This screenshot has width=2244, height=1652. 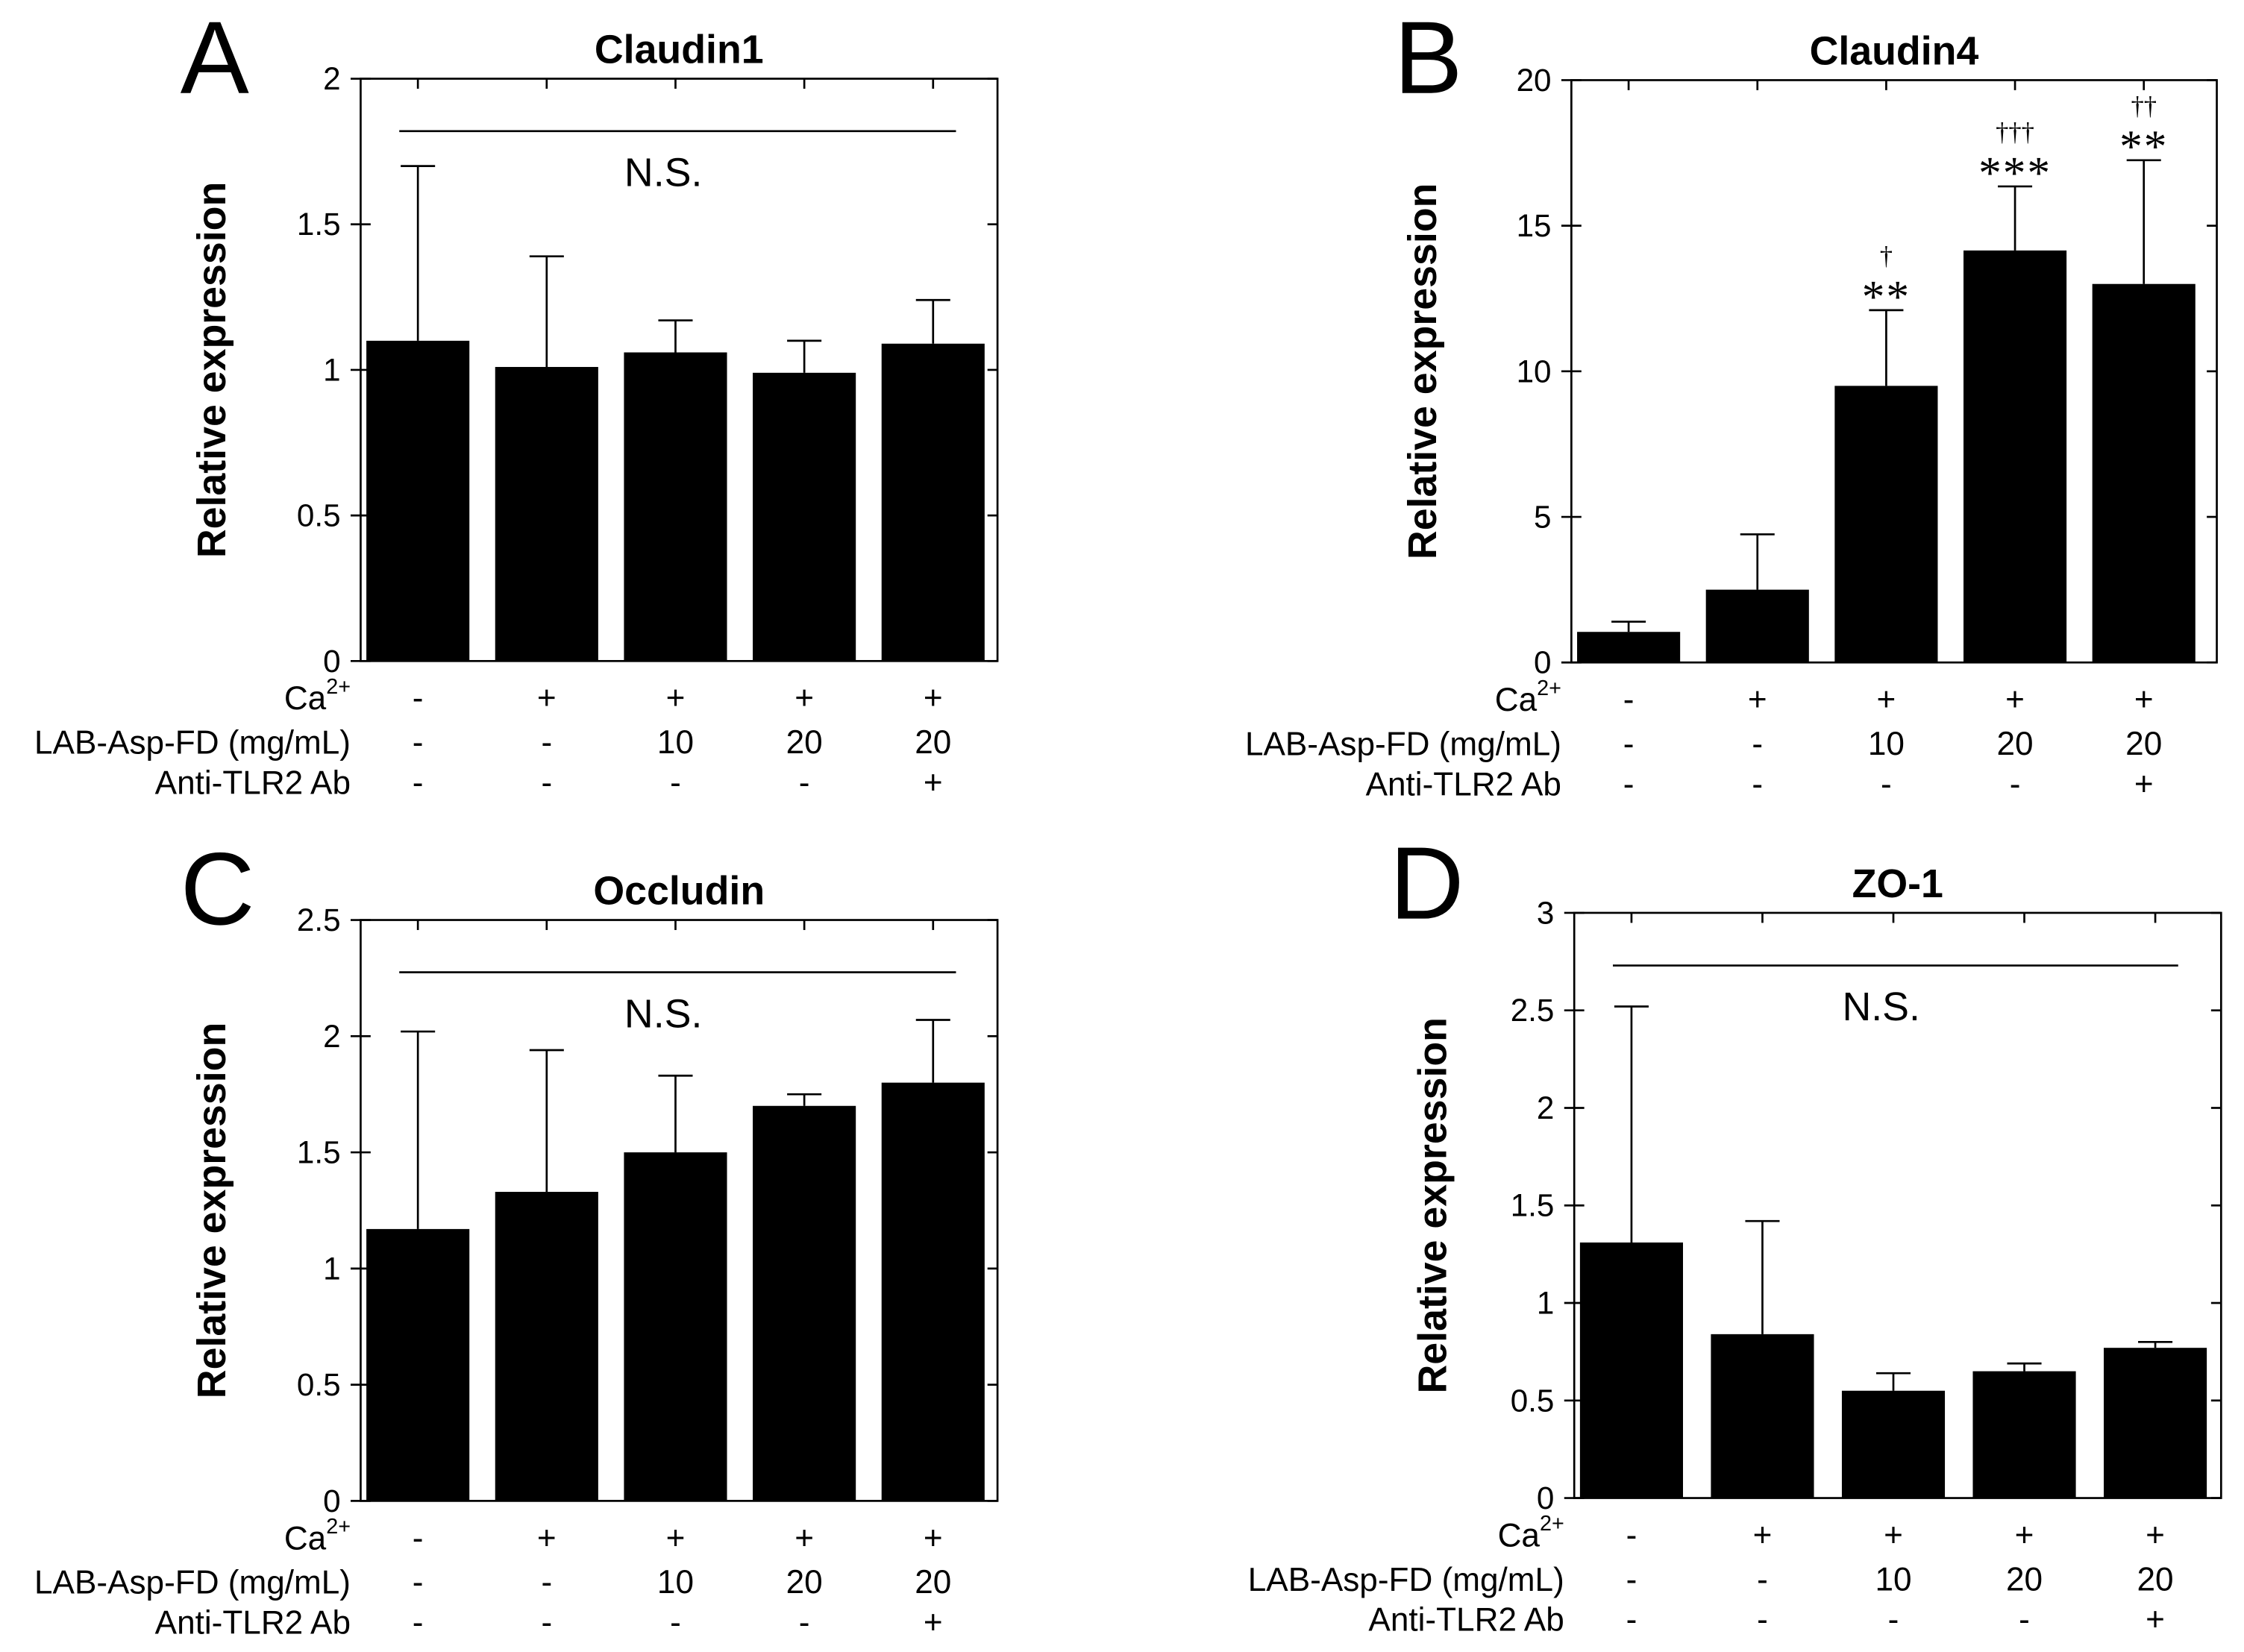 What do you see at coordinates (1534, 225) in the screenshot?
I see `y-tick-label: 15` at bounding box center [1534, 225].